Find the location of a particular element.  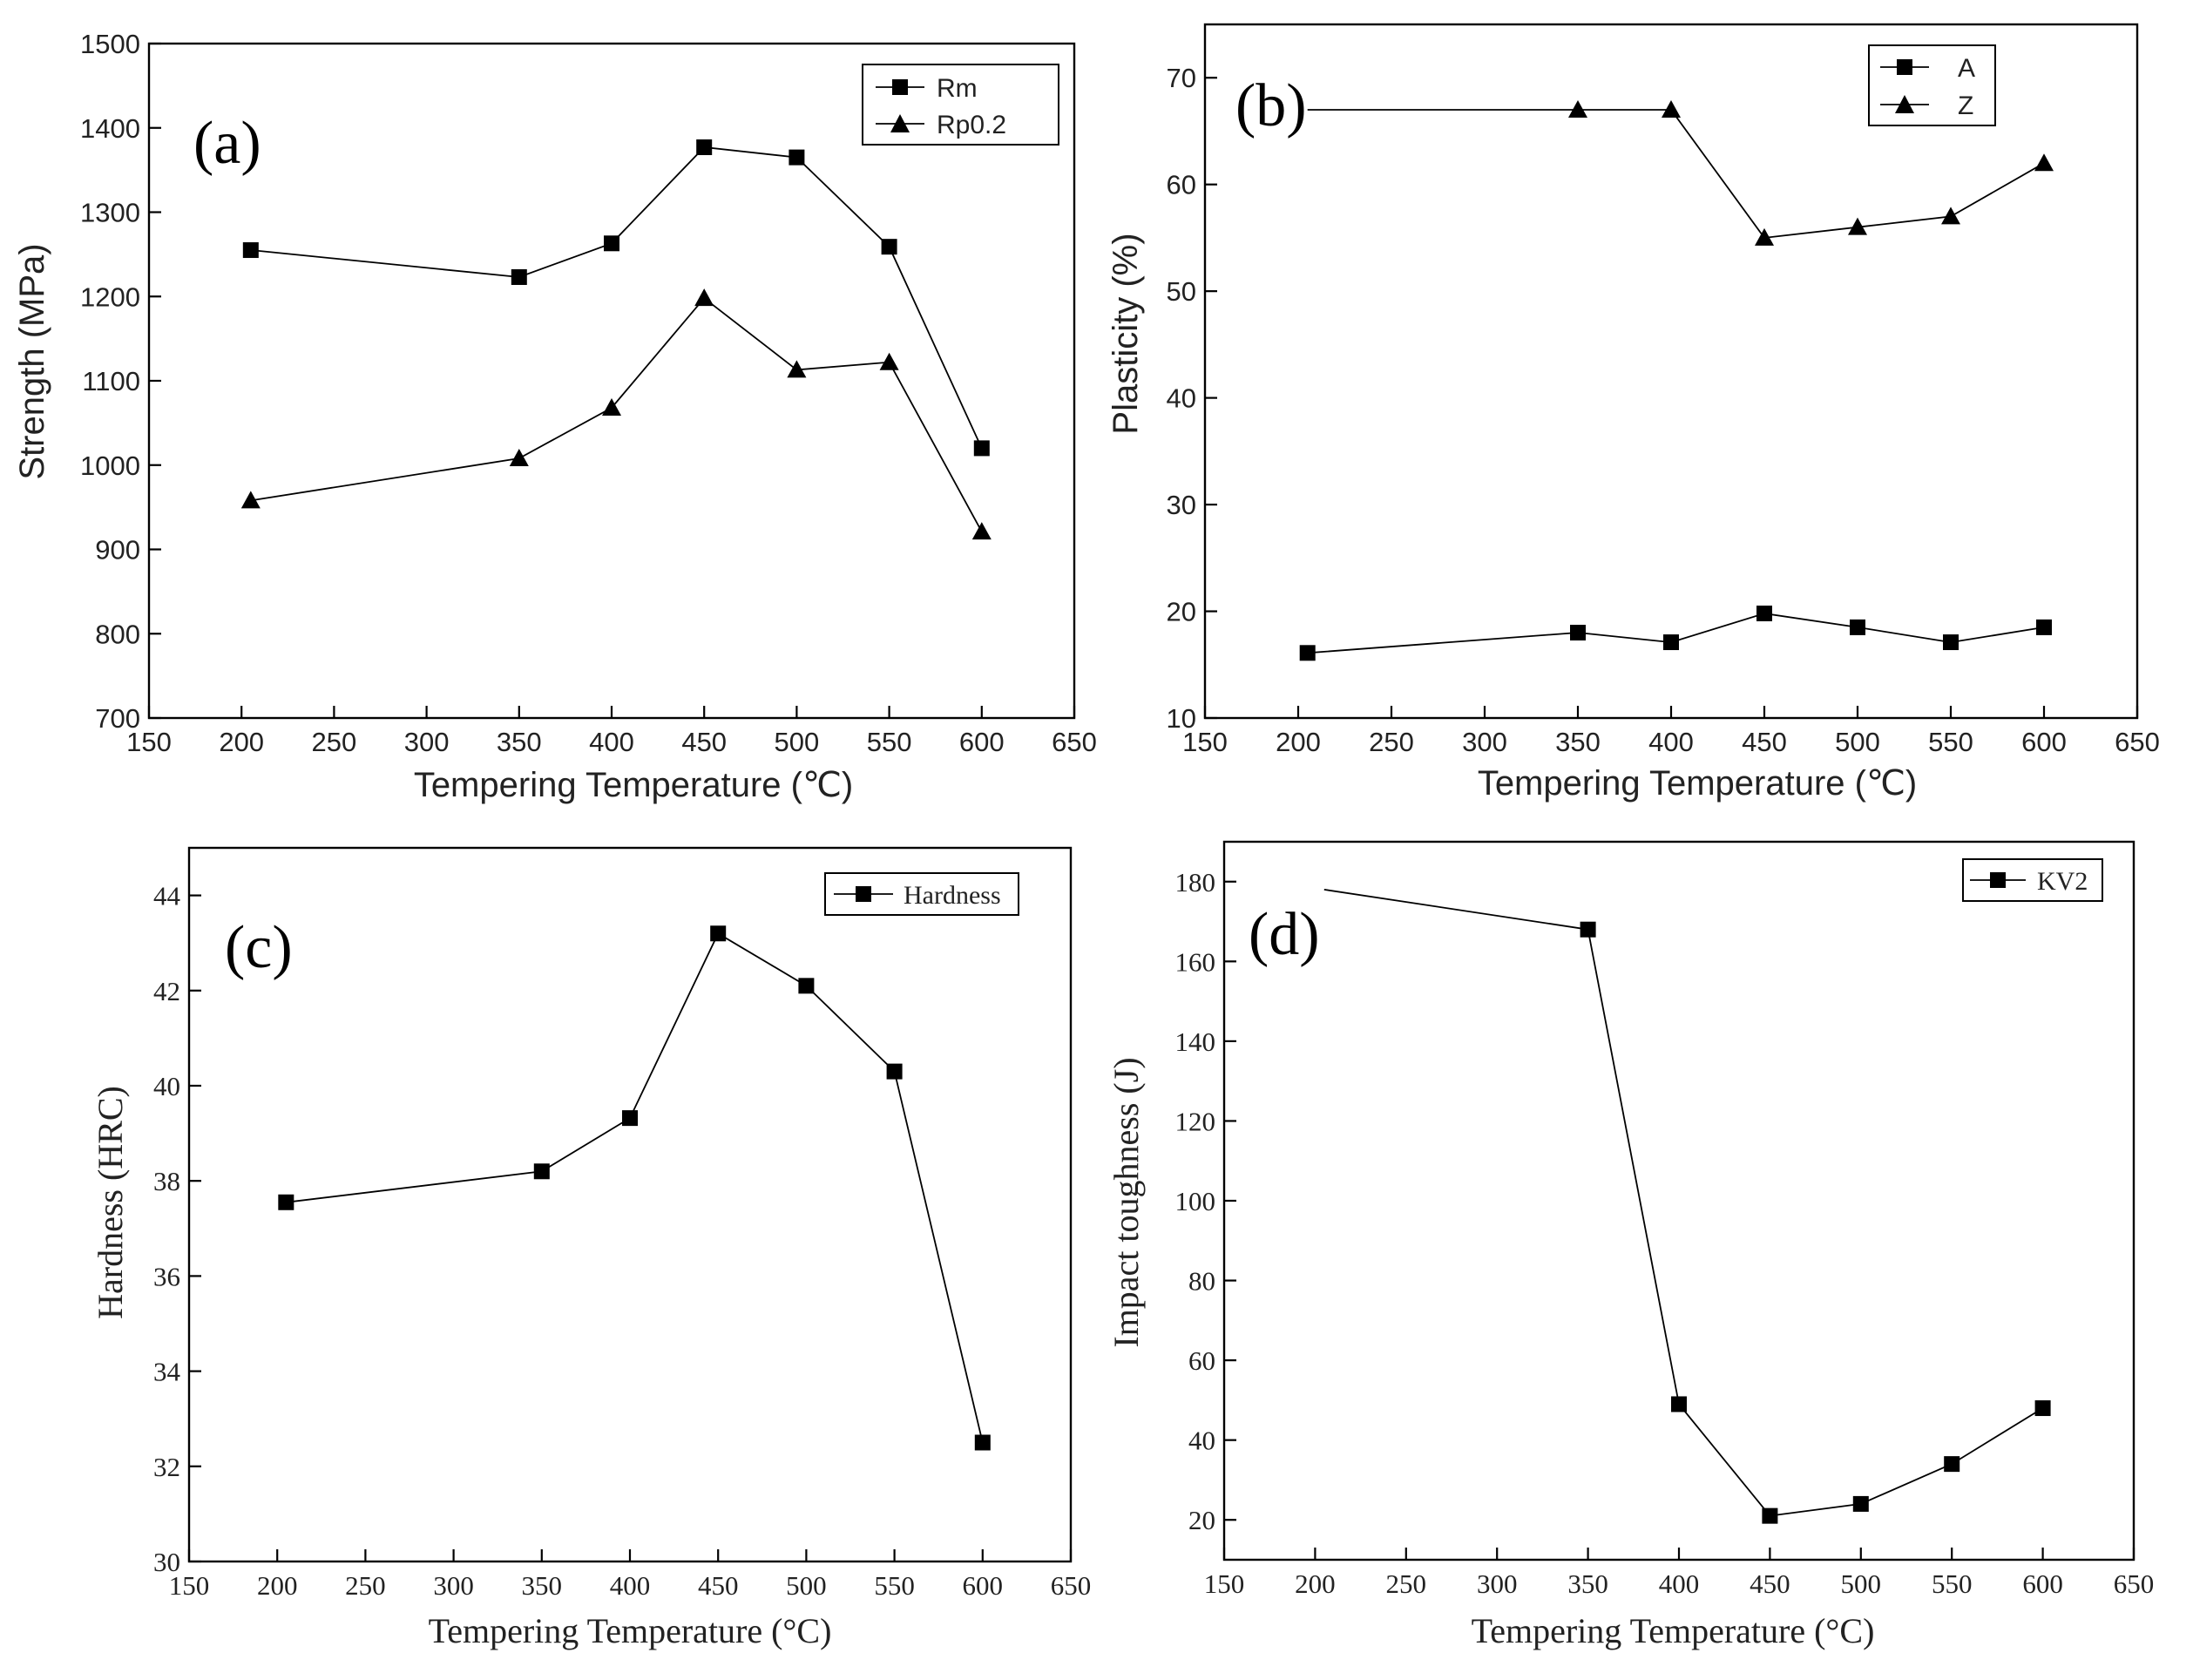

y-tick-label: 36 is located at coordinates (166, 1276).